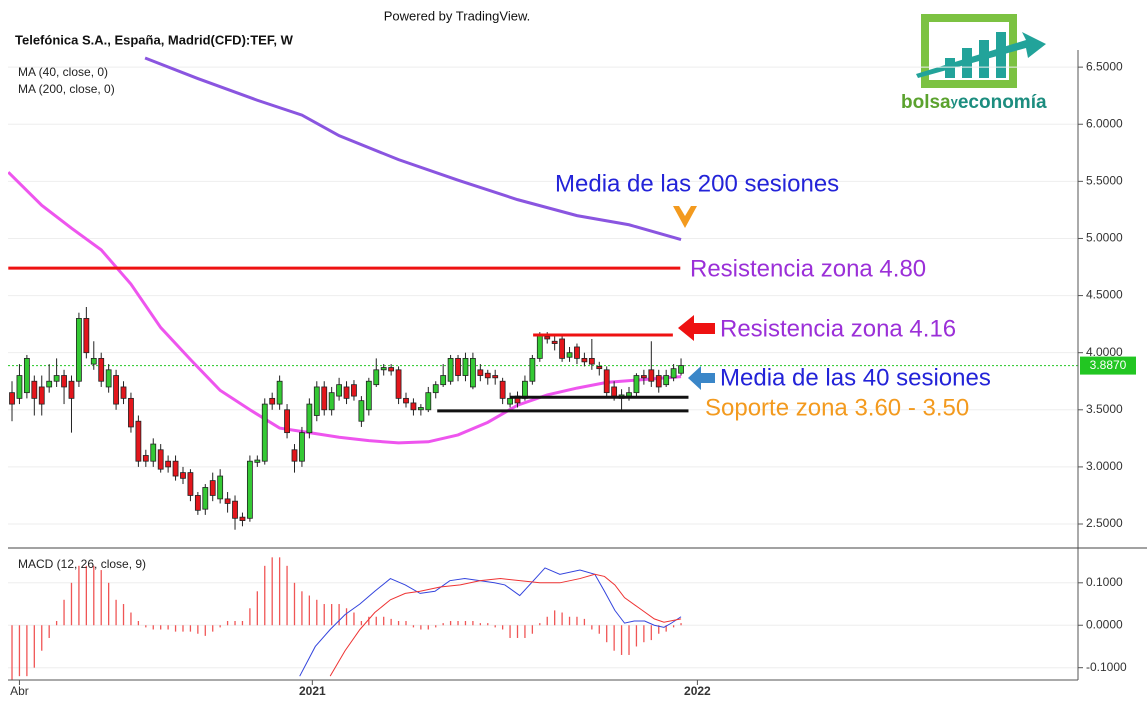 This screenshot has height=706, width=1147. I want to click on logo-arrow, so click(981, 55).